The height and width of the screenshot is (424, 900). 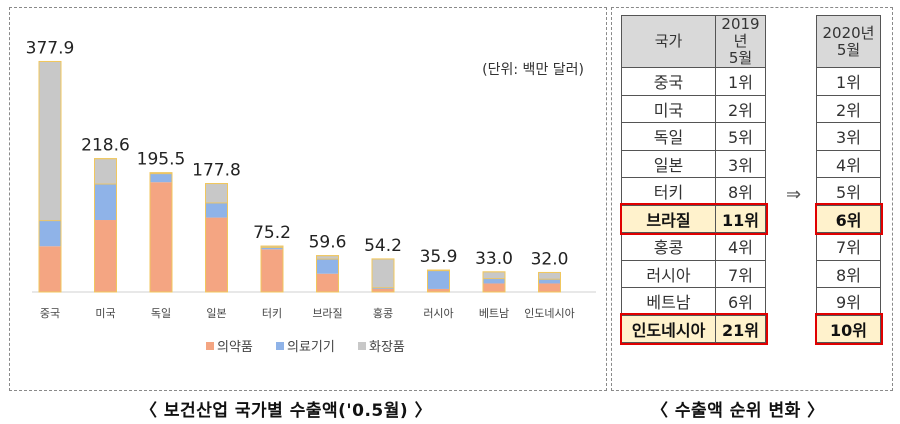 I want to click on category-label: 브라질, so click(x=327, y=313).